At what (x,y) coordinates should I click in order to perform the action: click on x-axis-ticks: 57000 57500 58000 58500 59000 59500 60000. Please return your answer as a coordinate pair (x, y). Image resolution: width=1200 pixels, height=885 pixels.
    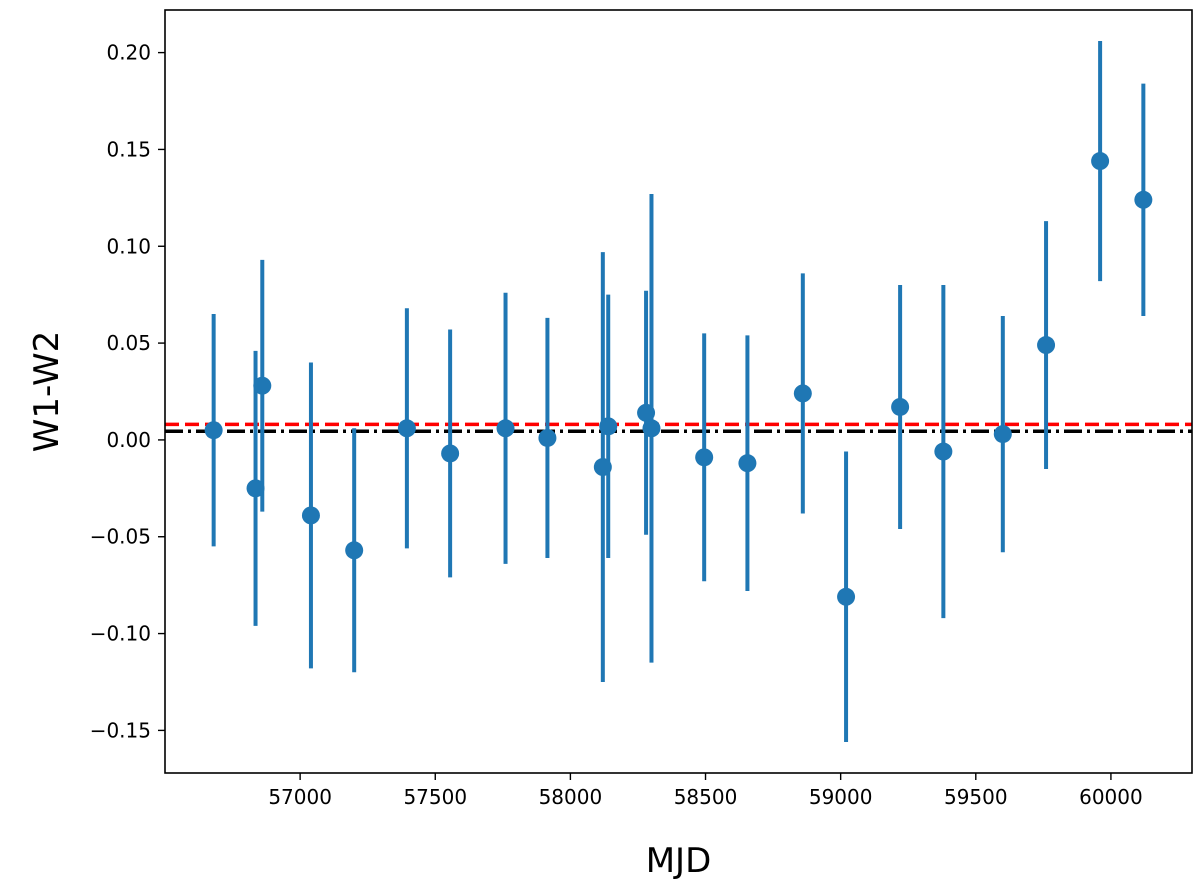
    Looking at the image, I should click on (705, 791).